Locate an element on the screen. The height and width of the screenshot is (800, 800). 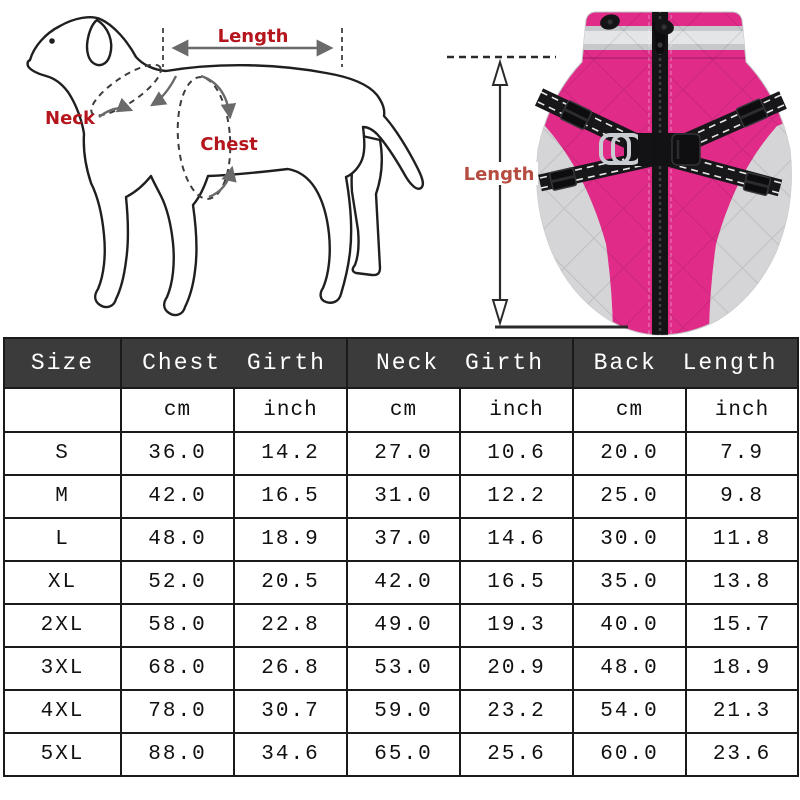
value-cell: 35.0 is located at coordinates (630, 582).